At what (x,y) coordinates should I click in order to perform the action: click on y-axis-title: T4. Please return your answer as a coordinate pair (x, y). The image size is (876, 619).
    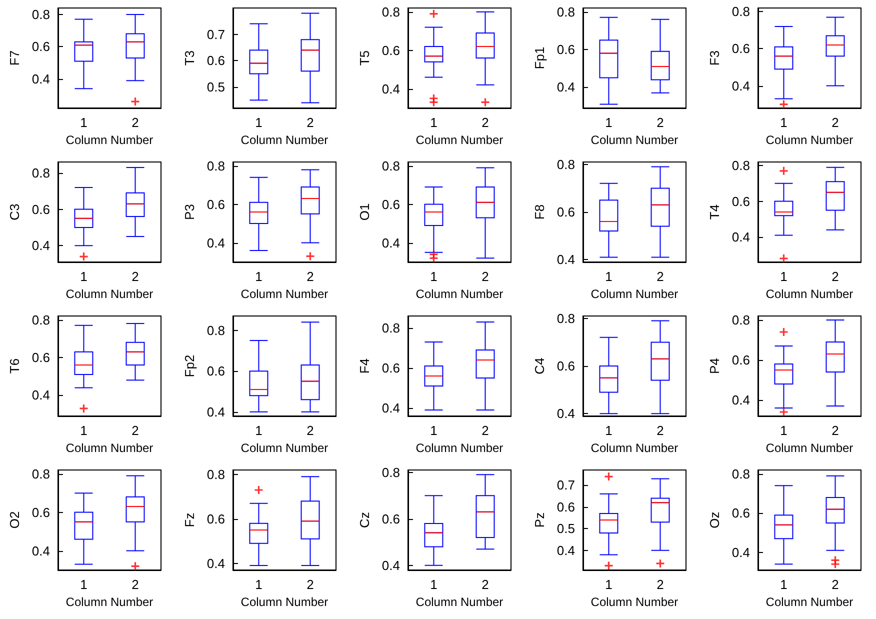
    Looking at the image, I should click on (714, 212).